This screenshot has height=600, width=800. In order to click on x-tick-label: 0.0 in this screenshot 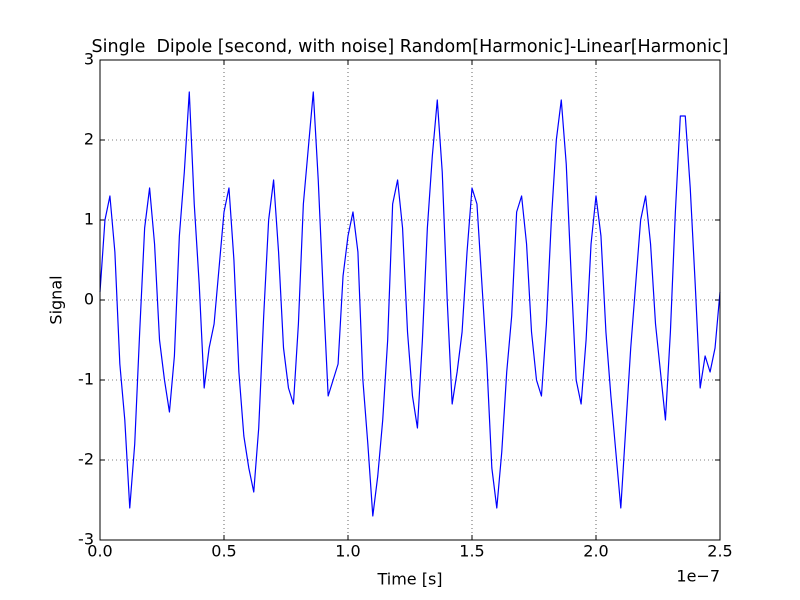, I will do `click(99, 551)`.